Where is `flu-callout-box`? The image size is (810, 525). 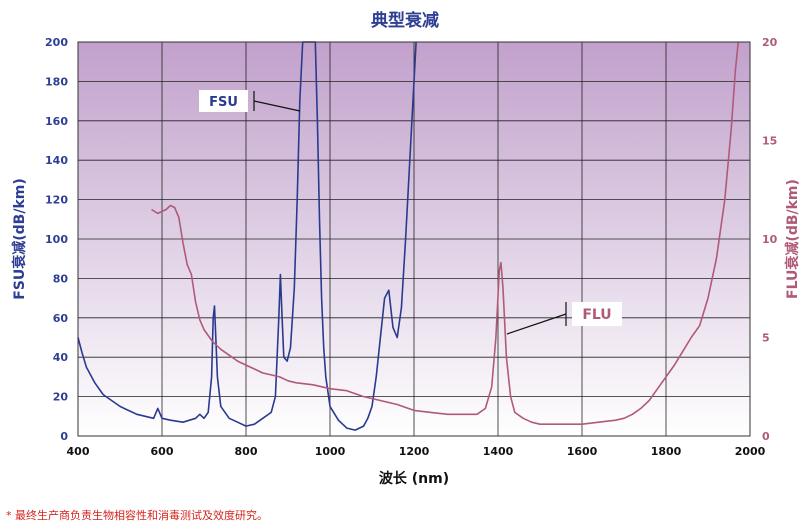 flu-callout-box is located at coordinates (597, 314).